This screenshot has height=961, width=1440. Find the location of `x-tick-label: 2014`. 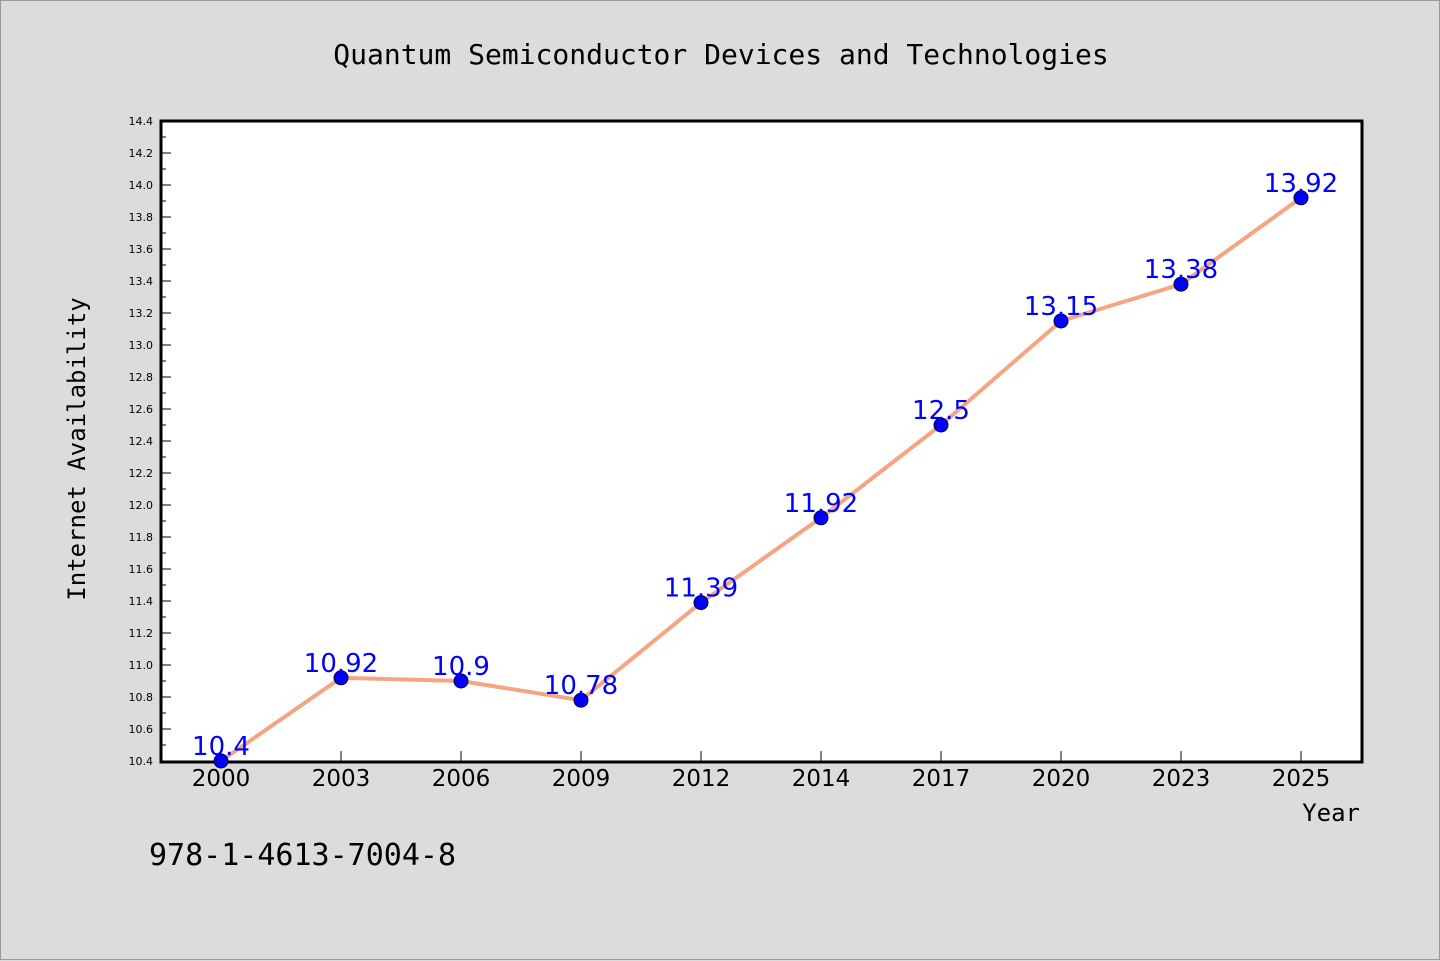

x-tick-label: 2014 is located at coordinates (821, 779).